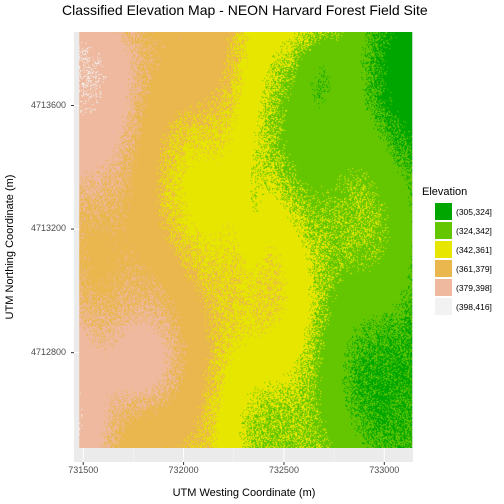  I want to click on legend-label: (324,342], so click(474, 230).